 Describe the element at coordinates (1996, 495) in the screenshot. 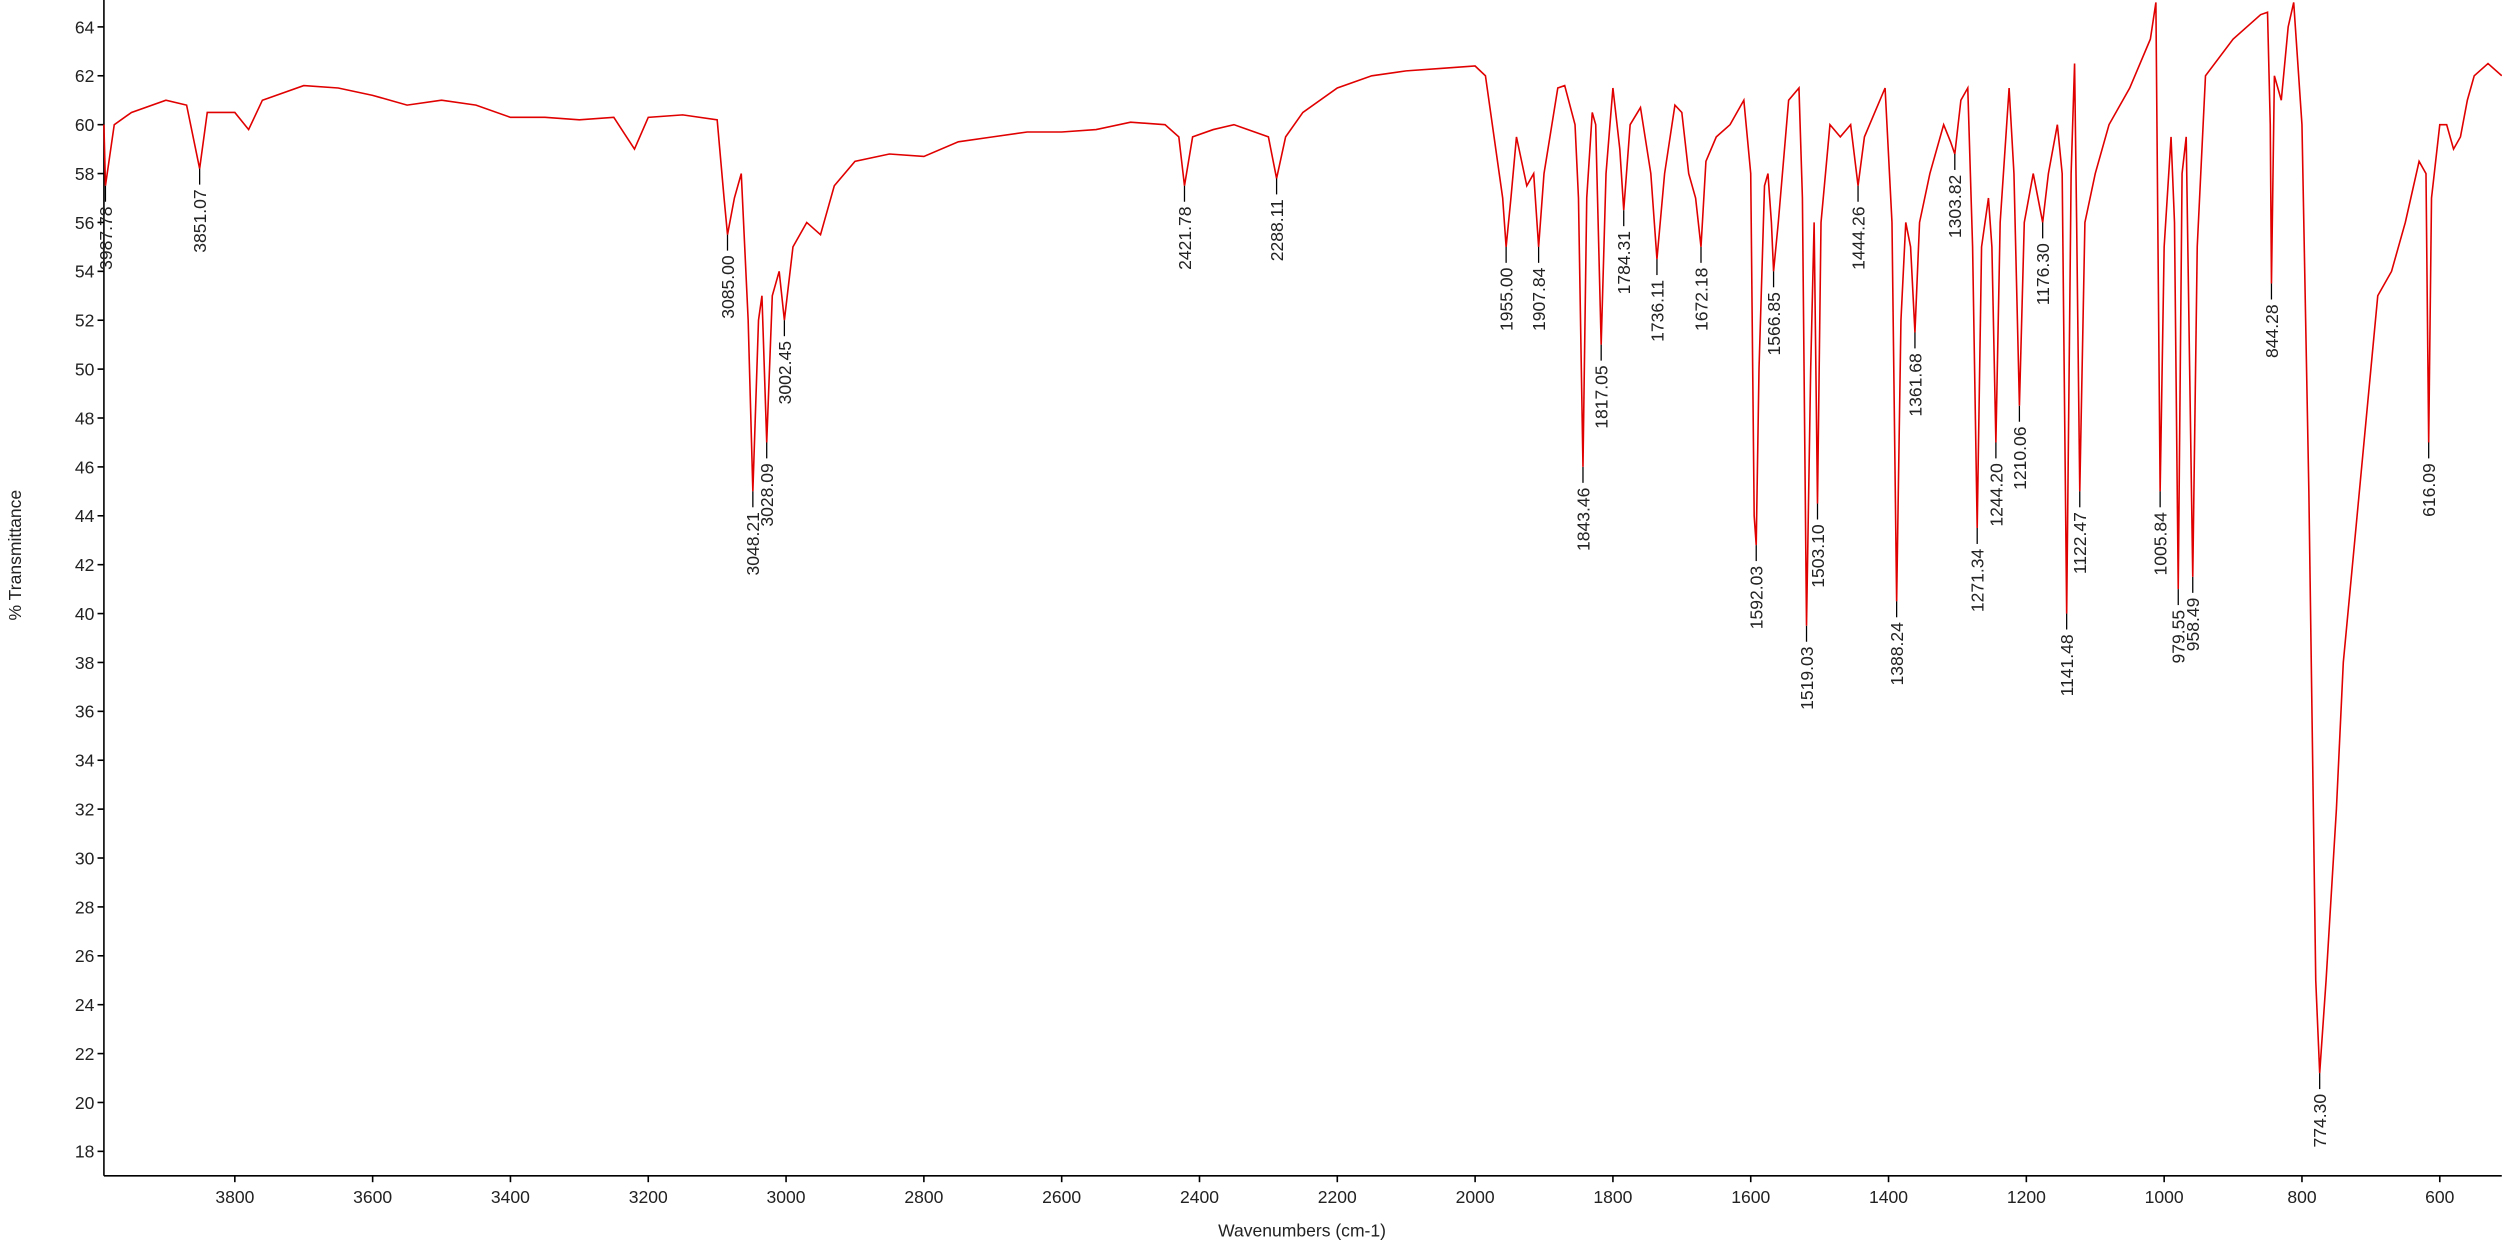

I see `peak-label: 1244.20` at that location.